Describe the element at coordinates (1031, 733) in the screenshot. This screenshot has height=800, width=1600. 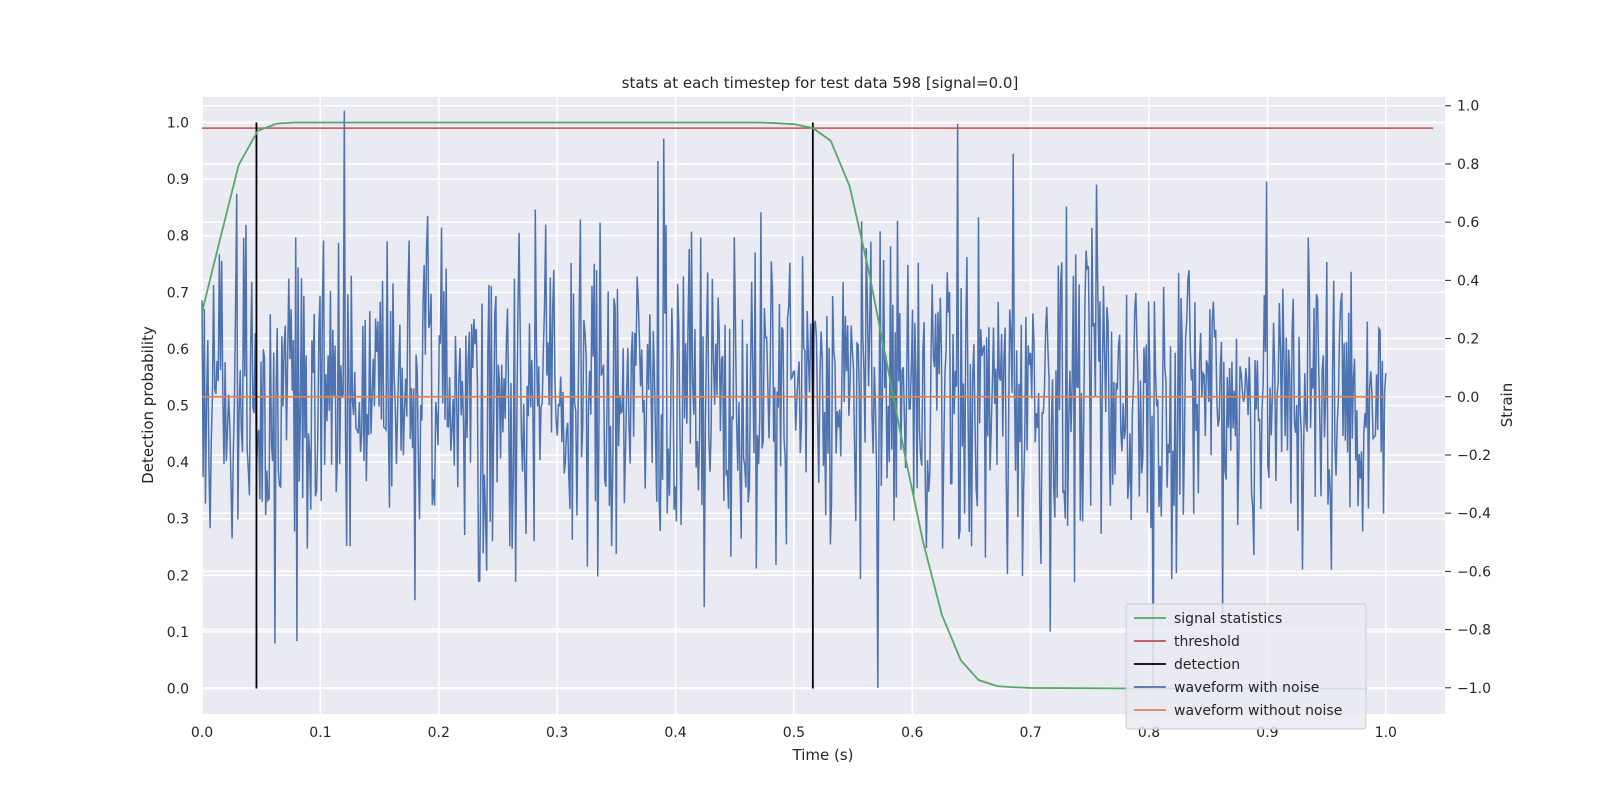
I see `x-tick-label: 0.7` at that location.